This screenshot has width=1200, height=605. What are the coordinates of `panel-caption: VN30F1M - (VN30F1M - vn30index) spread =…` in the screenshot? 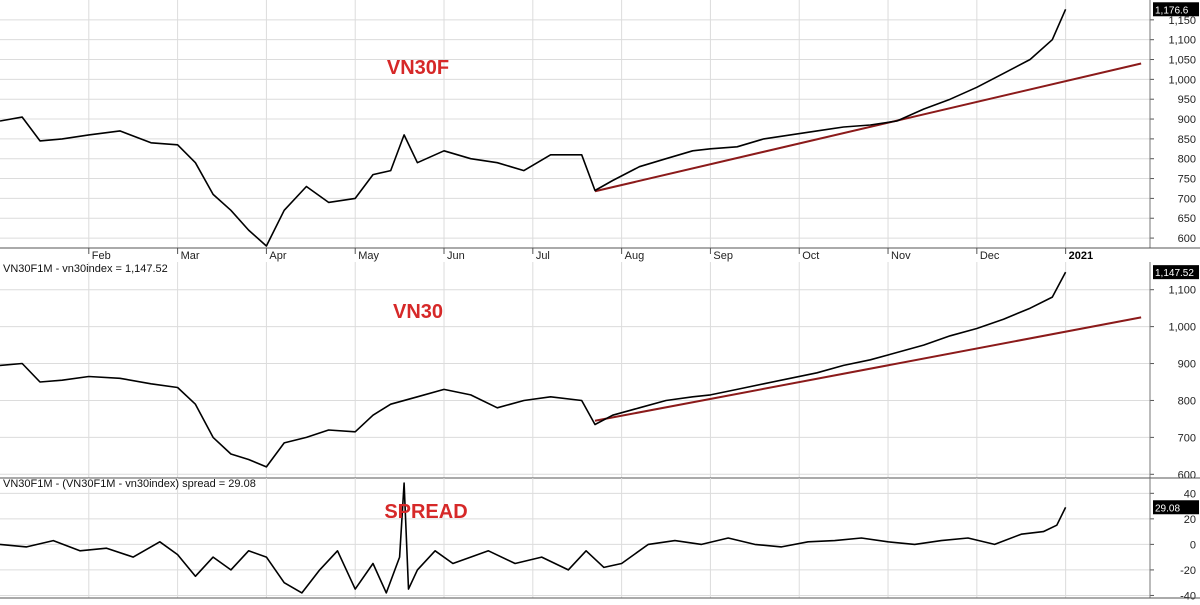 It's located at (129, 484).